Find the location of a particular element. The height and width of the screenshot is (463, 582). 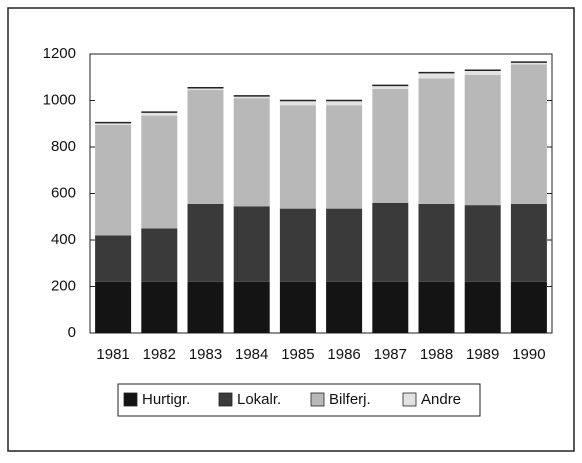

x-tick-label: 1981 is located at coordinates (112, 354).